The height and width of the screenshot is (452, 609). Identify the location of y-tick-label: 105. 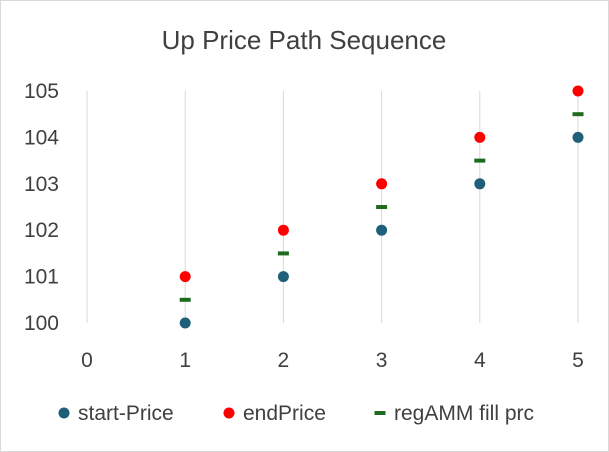
(41, 91).